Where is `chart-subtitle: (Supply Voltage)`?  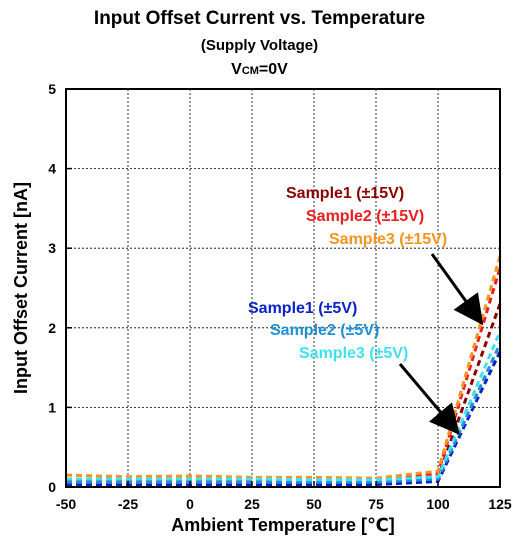
chart-subtitle: (Supply Voltage) is located at coordinates (259, 45).